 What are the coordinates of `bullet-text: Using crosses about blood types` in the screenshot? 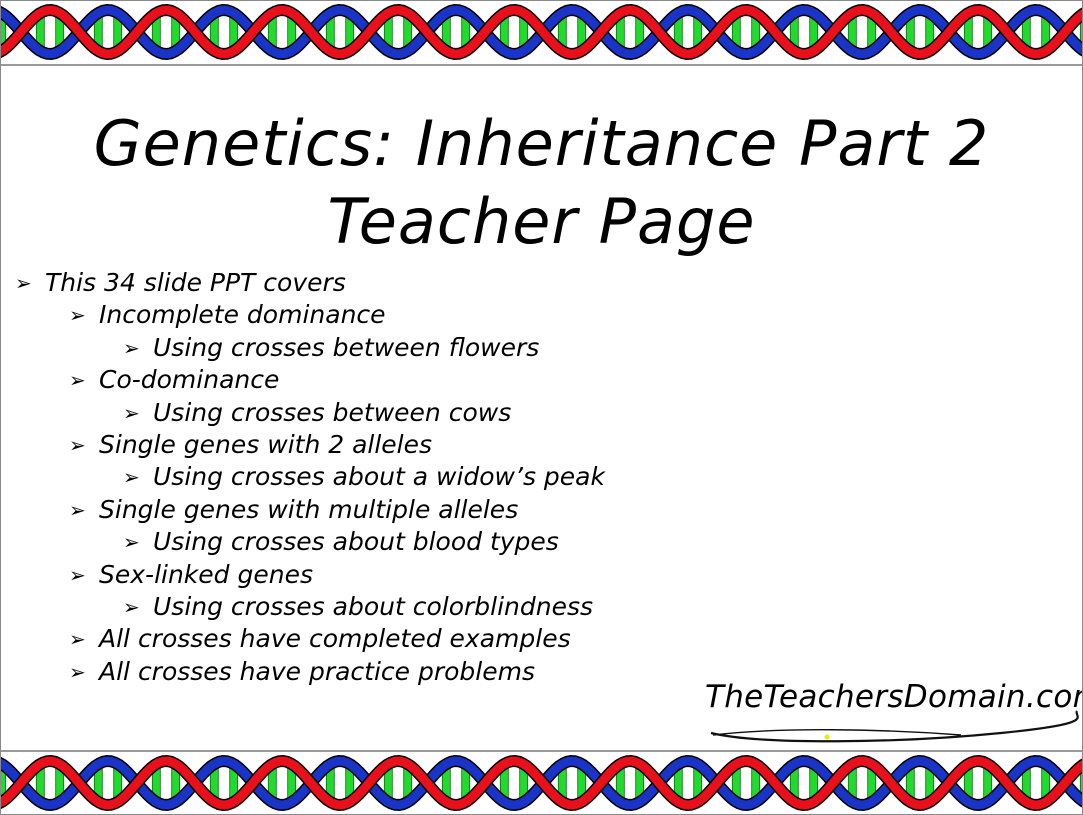 It's located at (356, 542).